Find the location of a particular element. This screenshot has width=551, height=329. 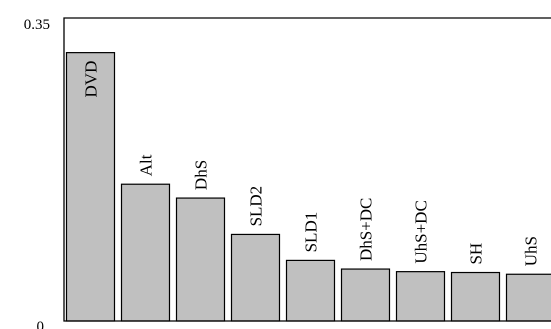

bar-label-uhs-dc: UhS+DC is located at coordinates (421, 231).